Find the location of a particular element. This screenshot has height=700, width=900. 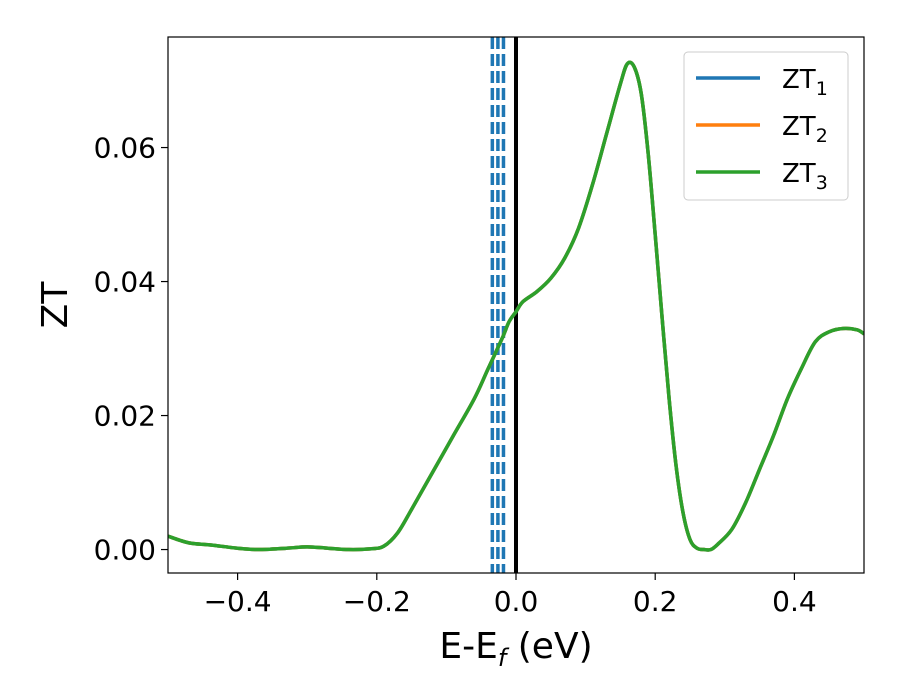

x-axis-label-unit: (eV) is located at coordinates (549, 646).